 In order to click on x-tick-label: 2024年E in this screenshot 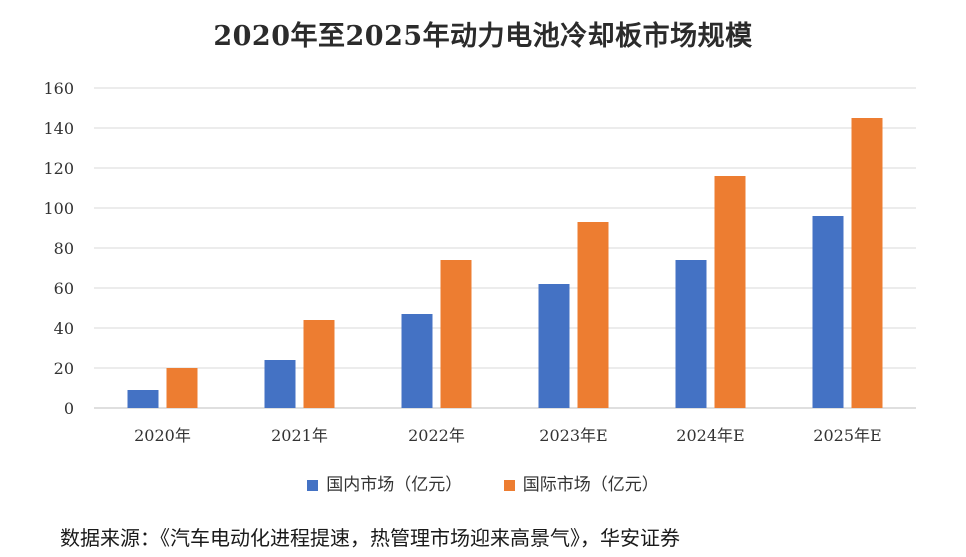, I will do `click(710, 435)`.